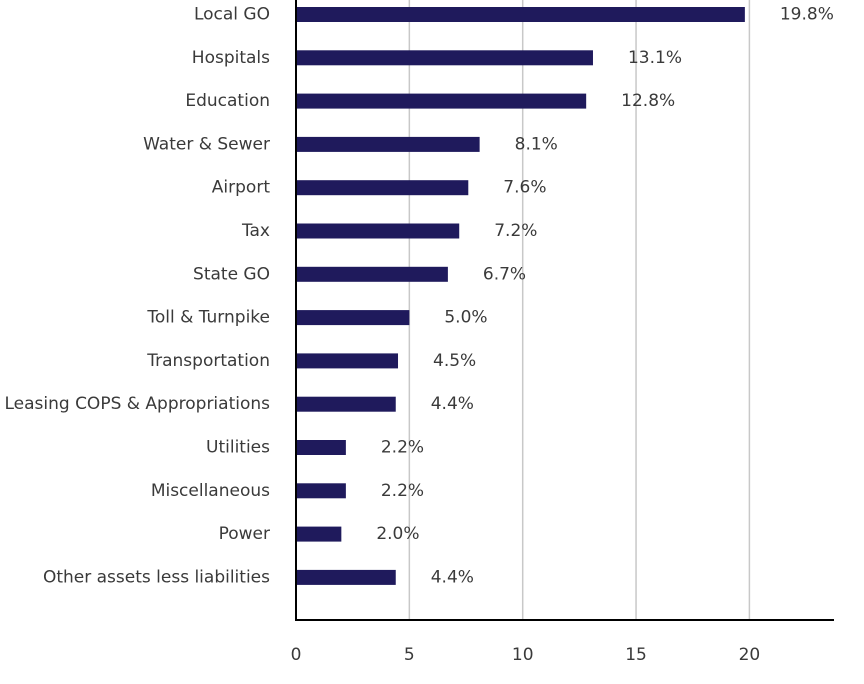 The image size is (864, 684). Describe the element at coordinates (515, 231) in the screenshot. I see `value-label-5: 7.2%` at that location.